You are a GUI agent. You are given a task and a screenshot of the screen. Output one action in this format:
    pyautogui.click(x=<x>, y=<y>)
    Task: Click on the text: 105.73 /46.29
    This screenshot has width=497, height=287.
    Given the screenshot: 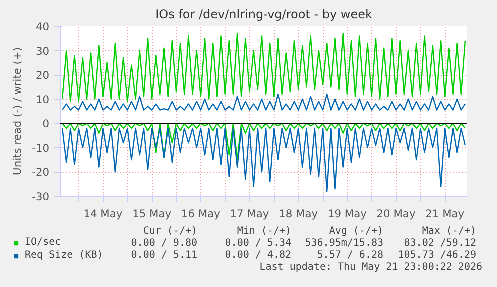 What is the action you would take?
    pyautogui.click(x=437, y=255)
    